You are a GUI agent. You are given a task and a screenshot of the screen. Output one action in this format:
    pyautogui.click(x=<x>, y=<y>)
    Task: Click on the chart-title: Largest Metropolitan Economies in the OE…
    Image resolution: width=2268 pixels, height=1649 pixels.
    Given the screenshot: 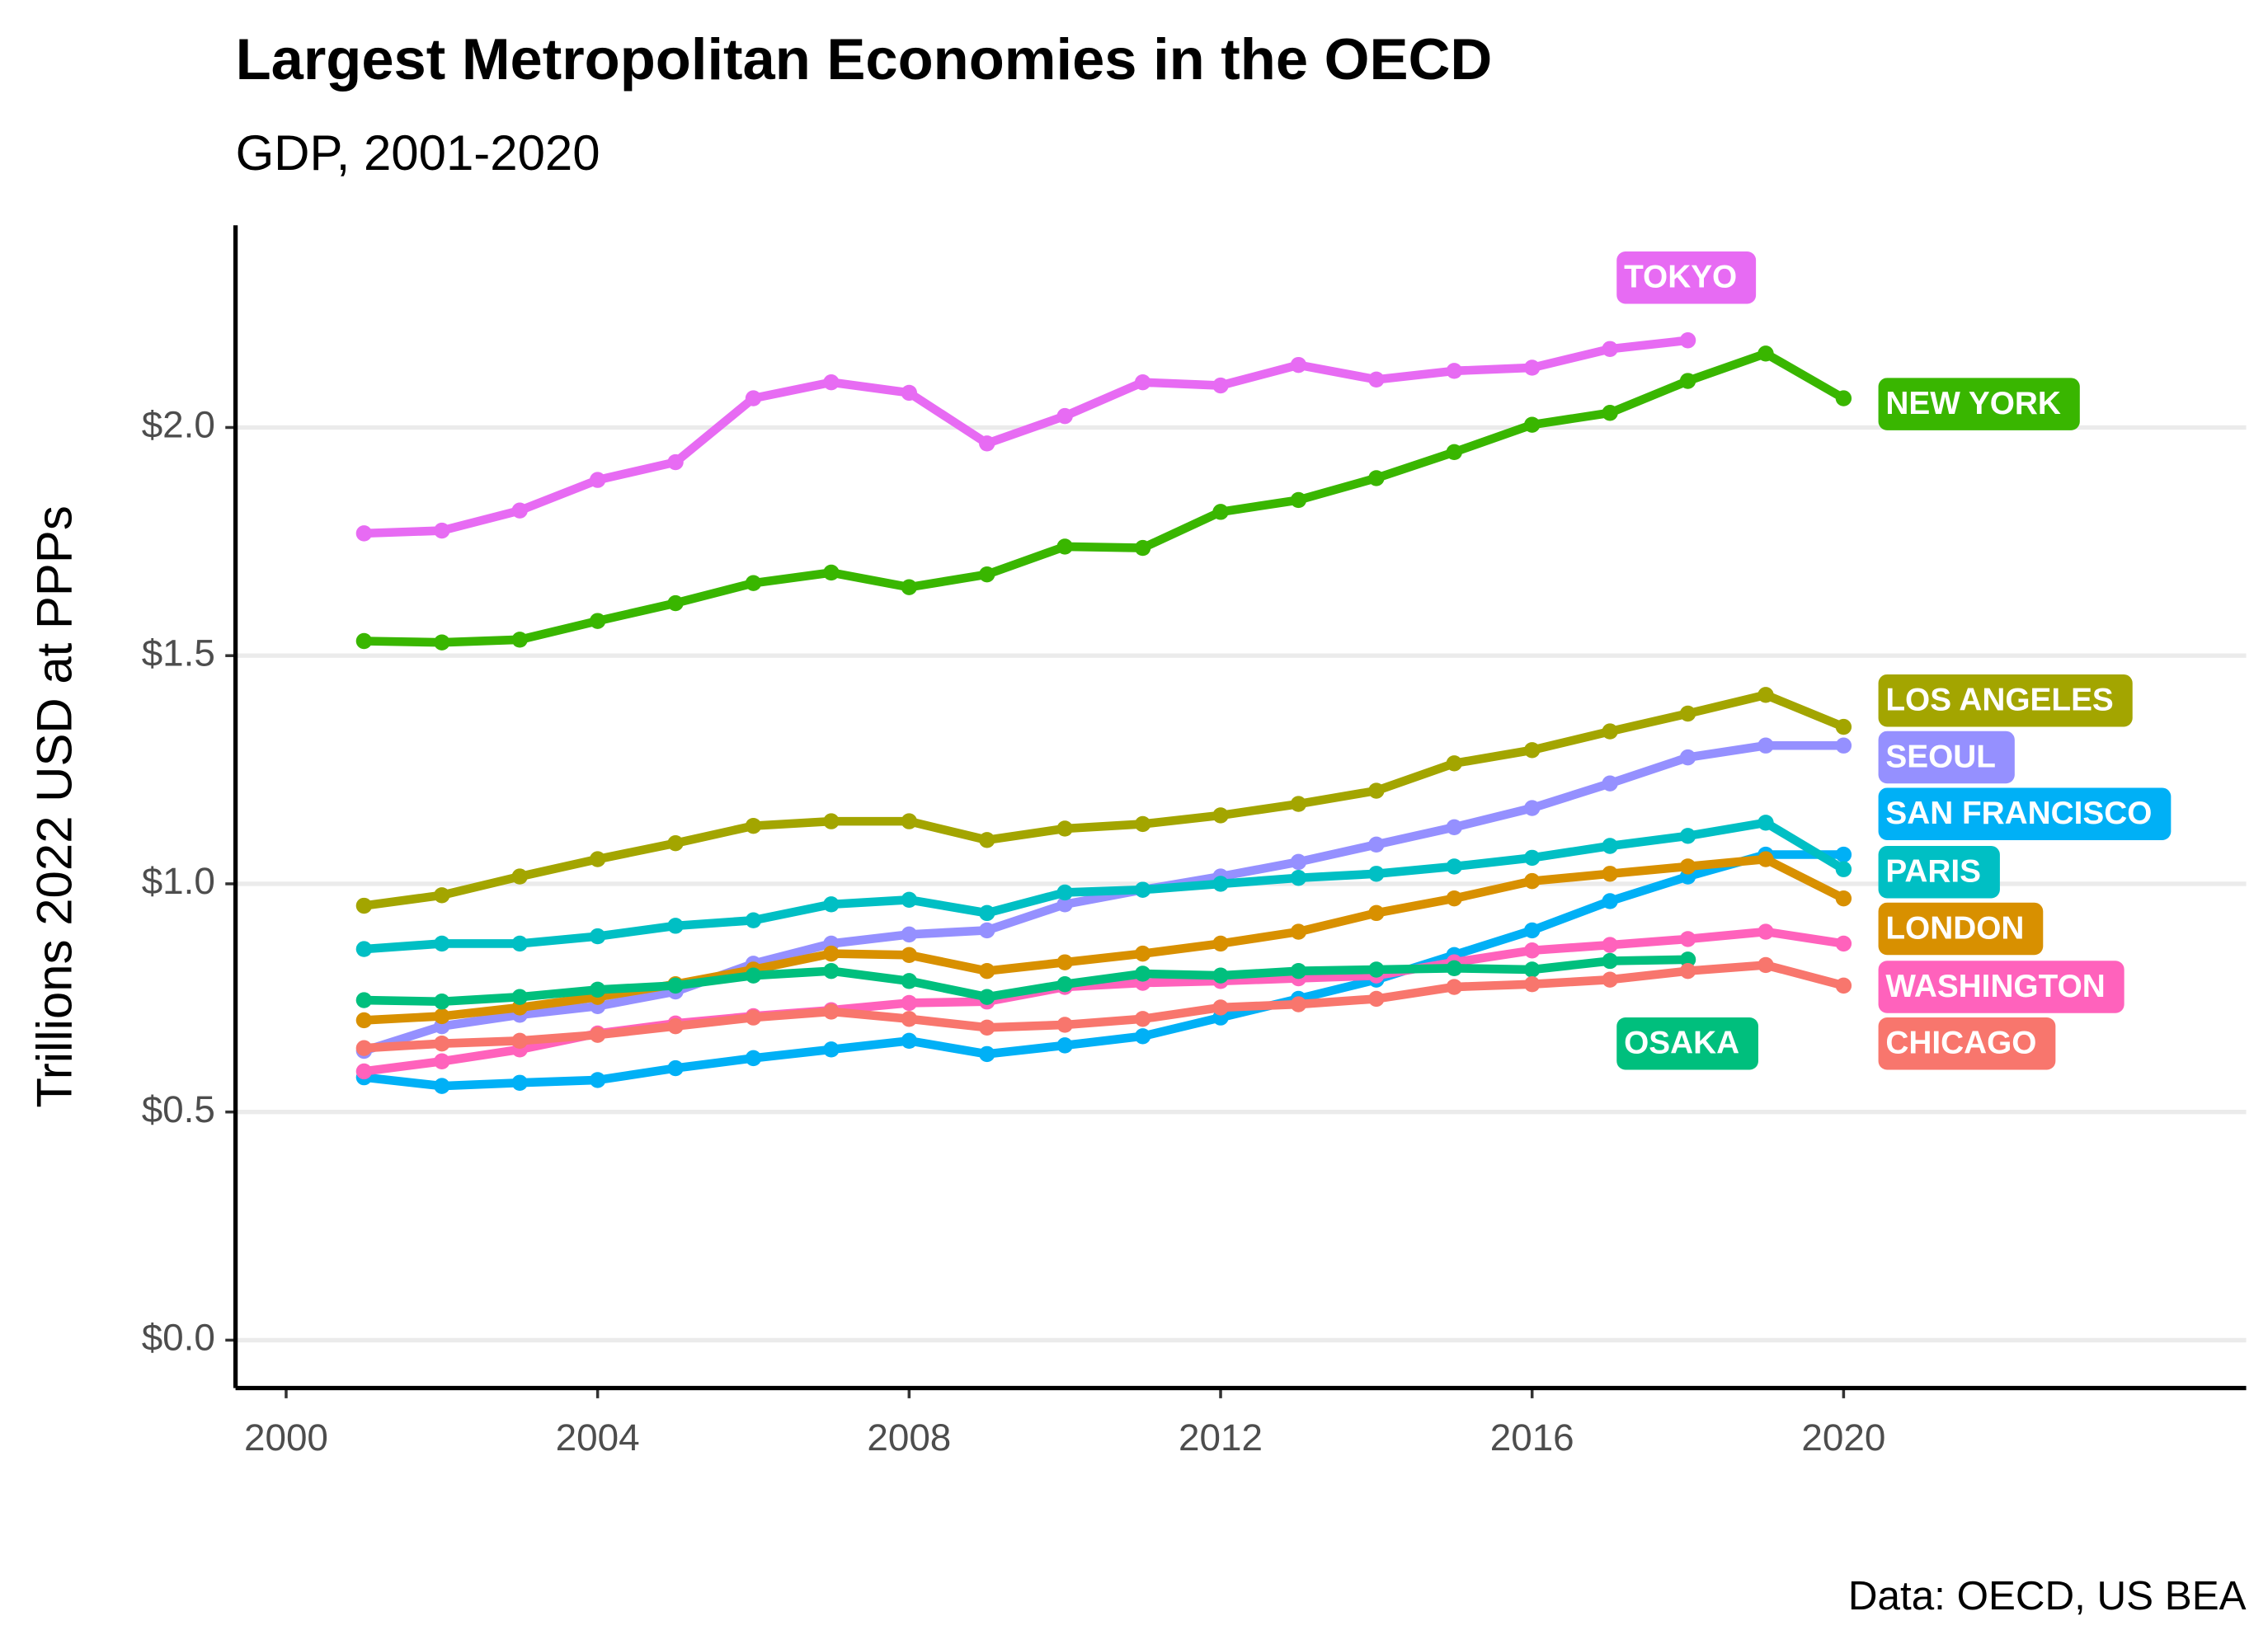 What is the action you would take?
    pyautogui.click(x=864, y=59)
    